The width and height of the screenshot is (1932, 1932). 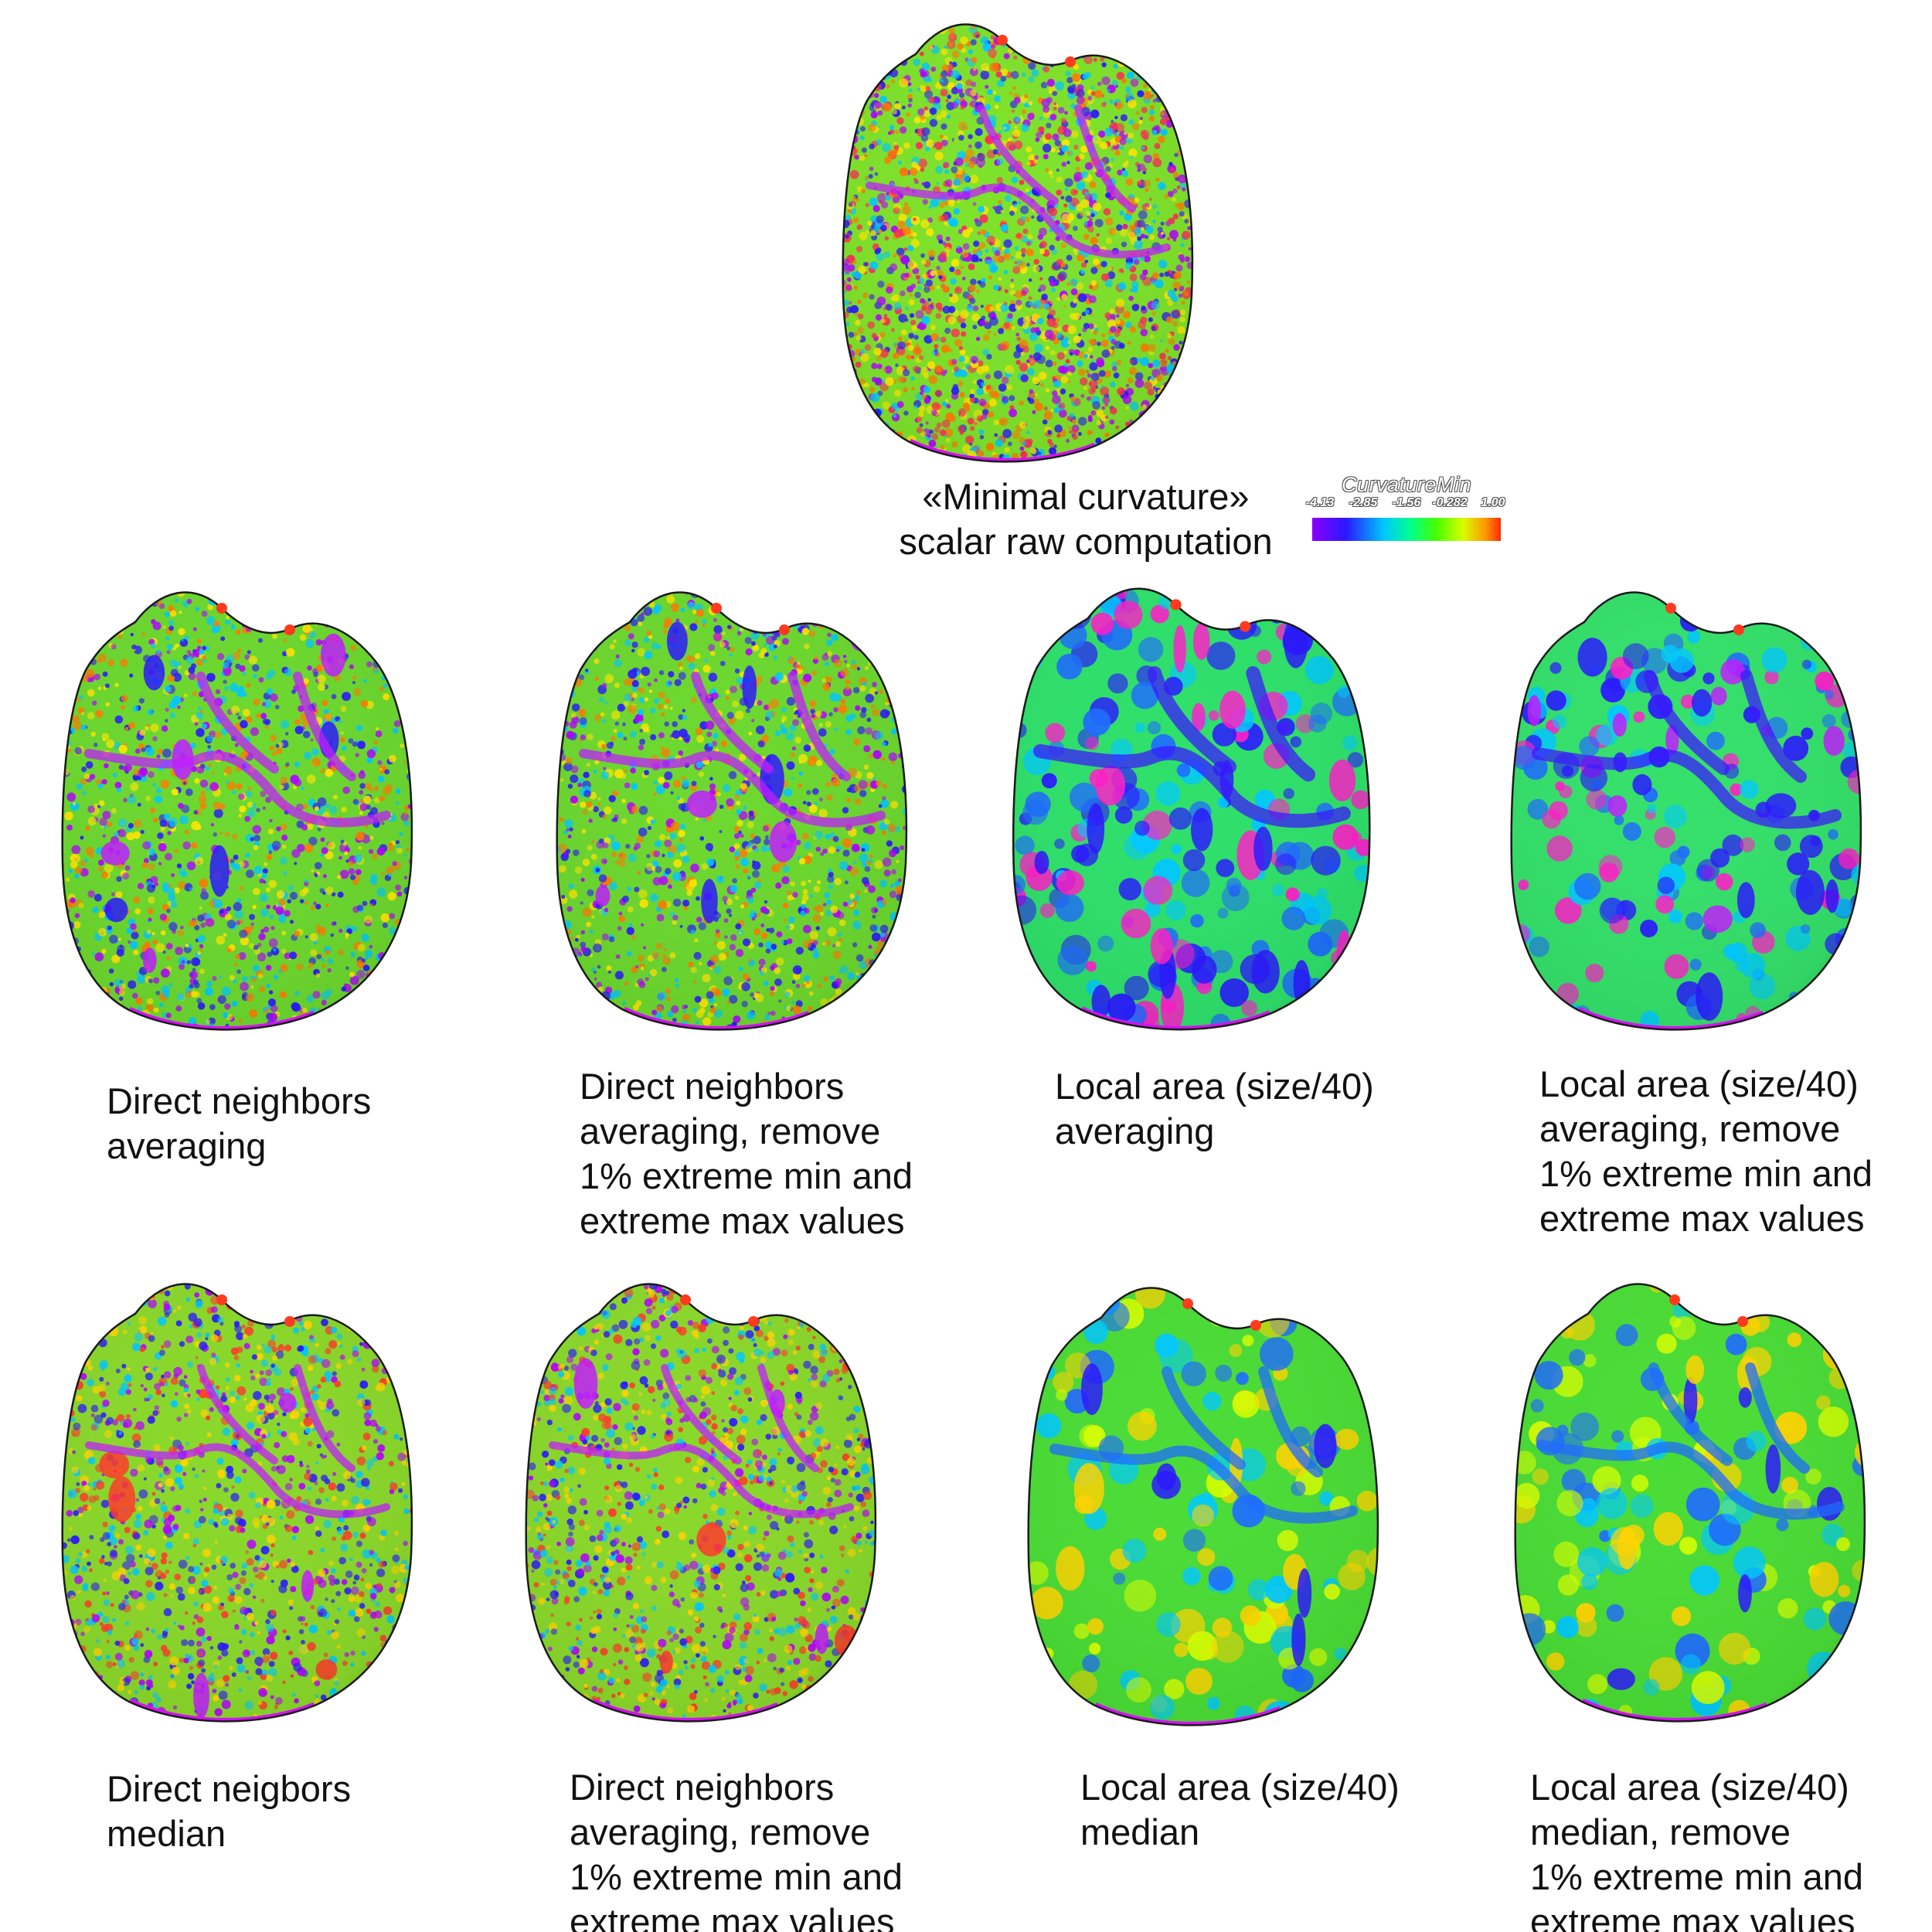 I want to click on colorbar-tick-label: -1.56, so click(x=1406, y=503).